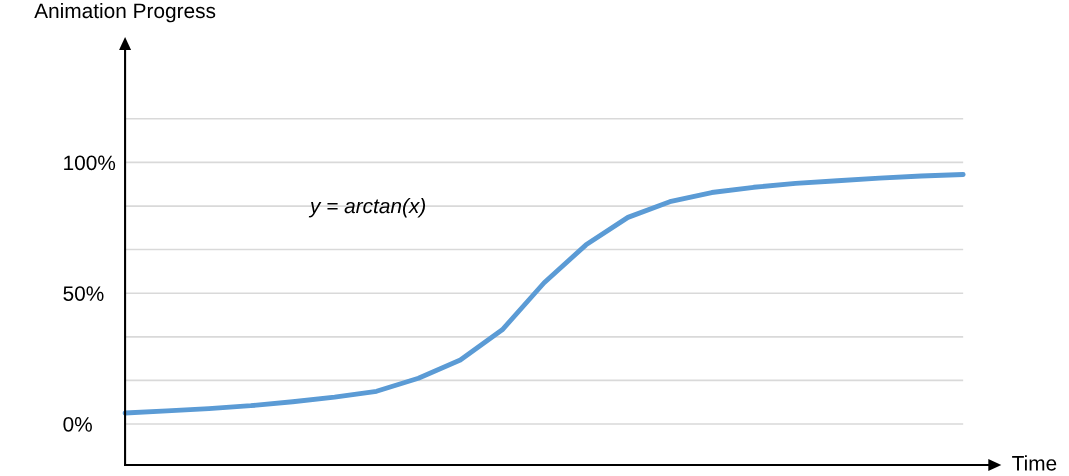  I want to click on y-tick-label: 50%, so click(83, 293).